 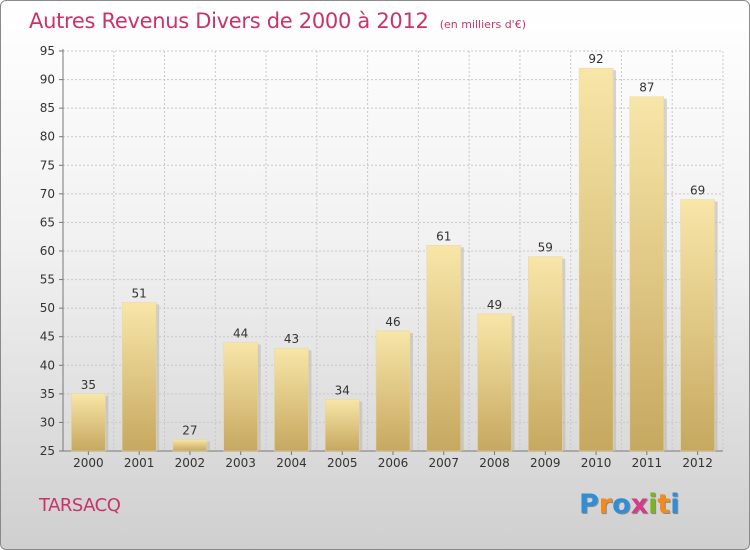 I want to click on logo-letter: r, so click(x=605, y=504).